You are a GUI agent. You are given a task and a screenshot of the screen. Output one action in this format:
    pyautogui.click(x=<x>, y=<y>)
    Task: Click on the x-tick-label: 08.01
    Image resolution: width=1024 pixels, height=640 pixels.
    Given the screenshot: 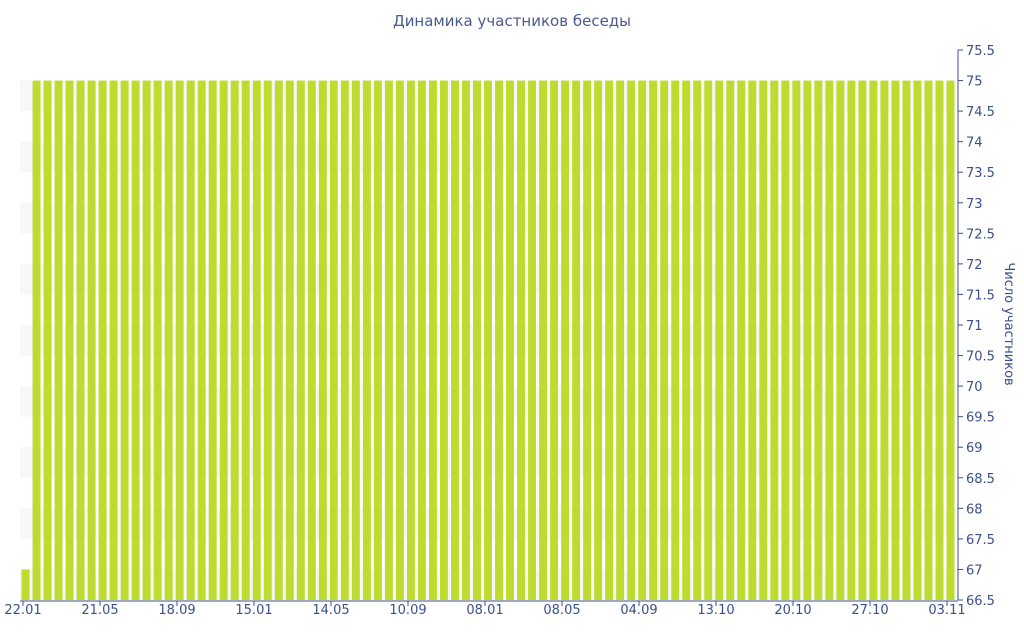 What is the action you would take?
    pyautogui.click(x=484, y=610)
    